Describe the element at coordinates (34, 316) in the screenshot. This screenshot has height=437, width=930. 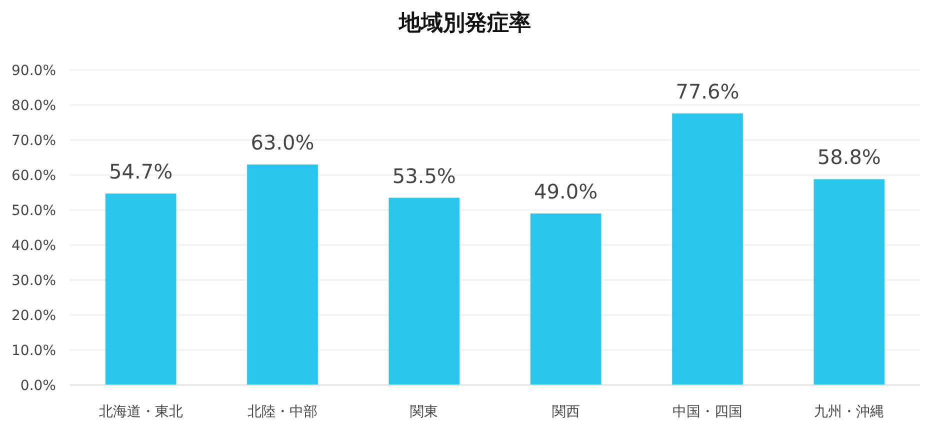
I see `y-tick-label: 20.0%` at that location.